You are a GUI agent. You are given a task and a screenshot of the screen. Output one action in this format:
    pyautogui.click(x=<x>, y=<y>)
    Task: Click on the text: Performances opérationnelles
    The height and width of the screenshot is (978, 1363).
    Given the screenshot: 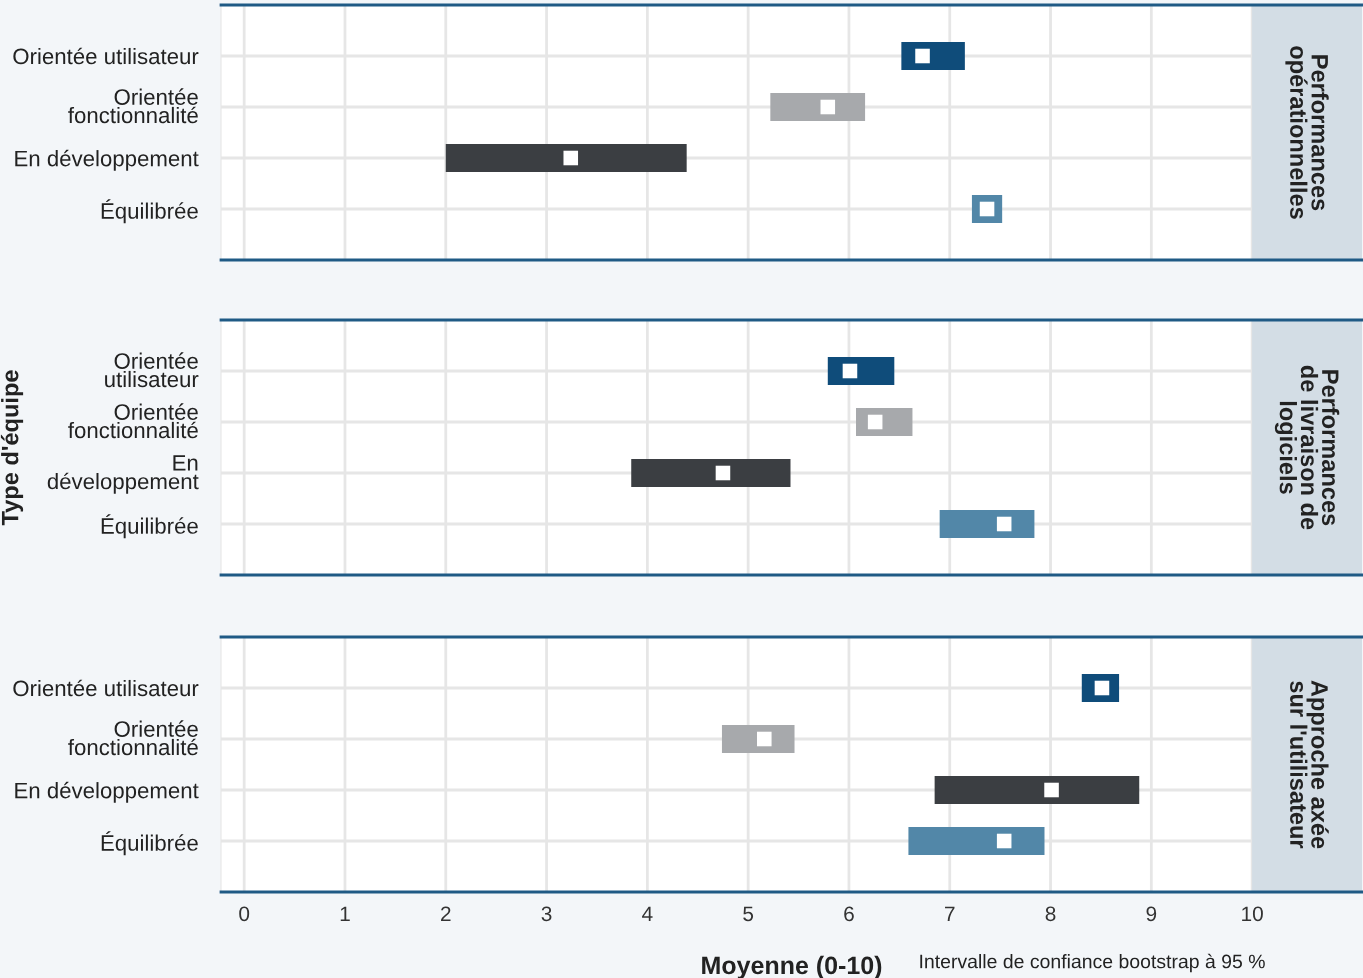 What is the action you would take?
    pyautogui.click(x=1307, y=132)
    